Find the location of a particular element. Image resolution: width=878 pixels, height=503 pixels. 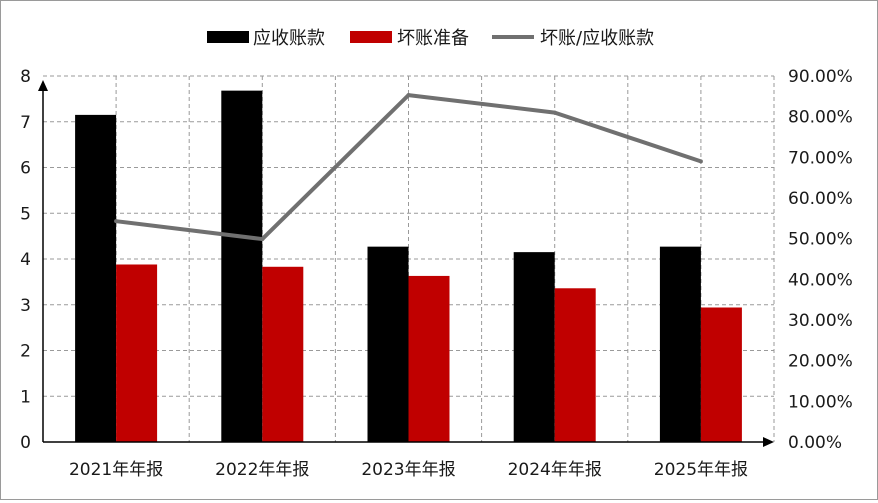

legend: 应收账款 坏账准备 坏账/应收账款 is located at coordinates (430, 38).